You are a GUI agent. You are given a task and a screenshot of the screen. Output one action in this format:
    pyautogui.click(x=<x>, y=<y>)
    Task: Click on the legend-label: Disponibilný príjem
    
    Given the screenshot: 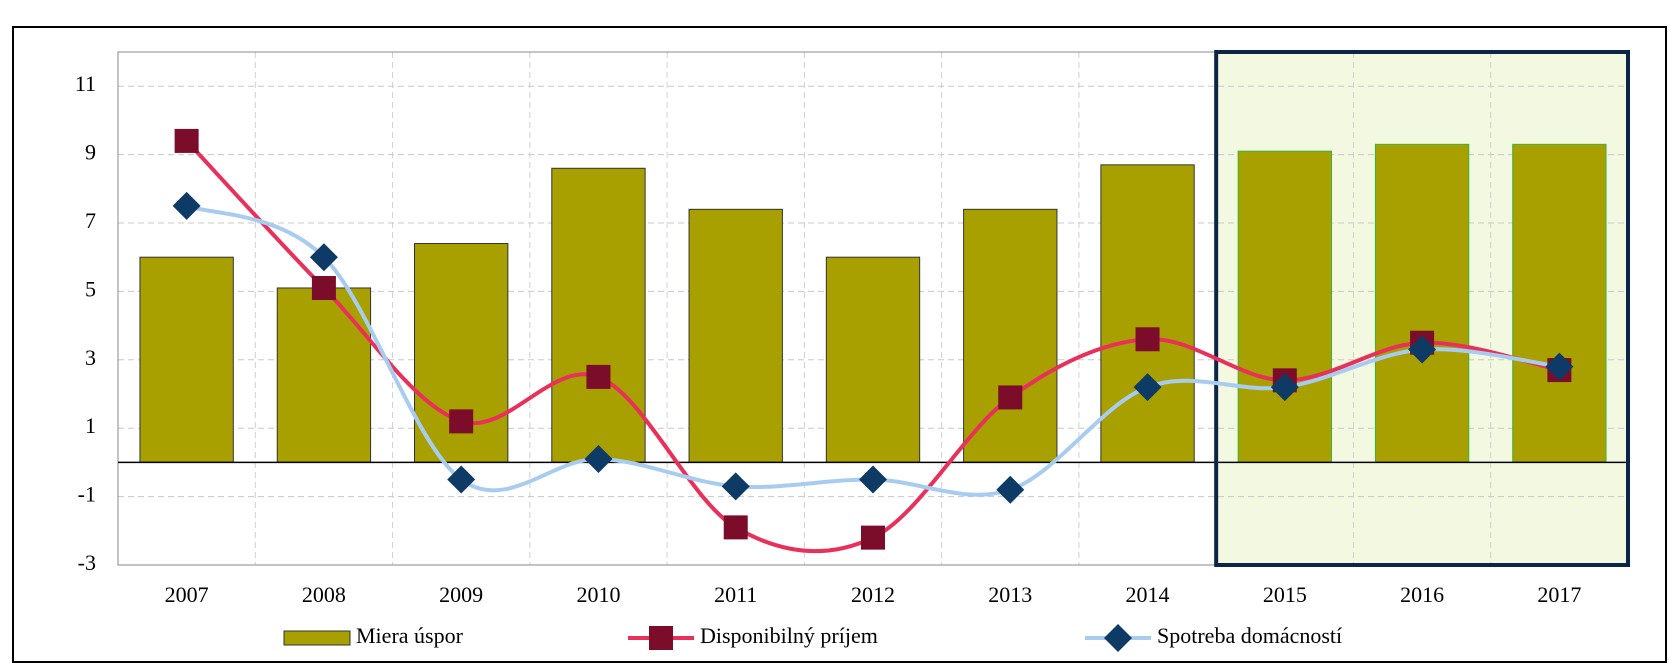 What is the action you would take?
    pyautogui.click(x=789, y=635)
    